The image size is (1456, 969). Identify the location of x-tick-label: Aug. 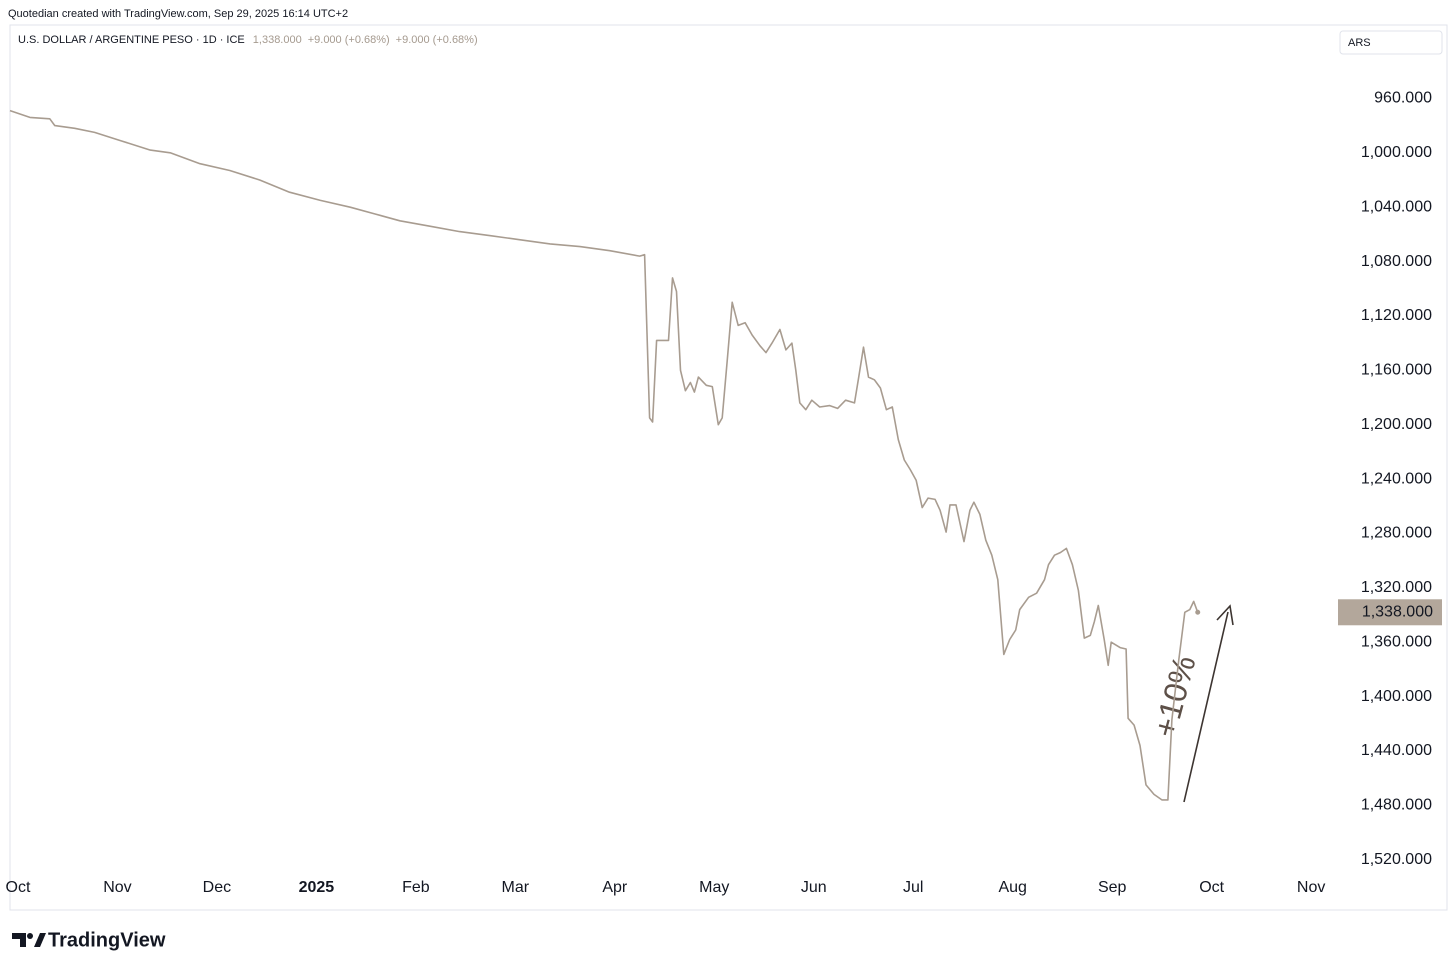
(1012, 887).